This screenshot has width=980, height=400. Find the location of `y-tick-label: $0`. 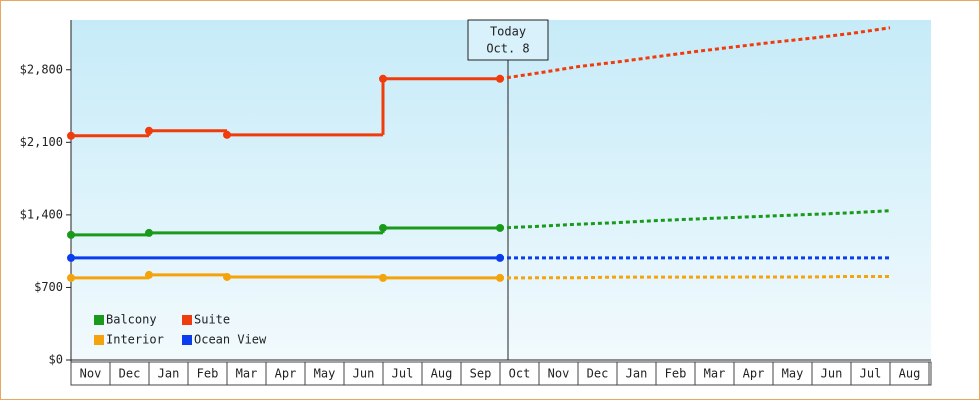

y-tick-label: $0 is located at coordinates (56, 360).